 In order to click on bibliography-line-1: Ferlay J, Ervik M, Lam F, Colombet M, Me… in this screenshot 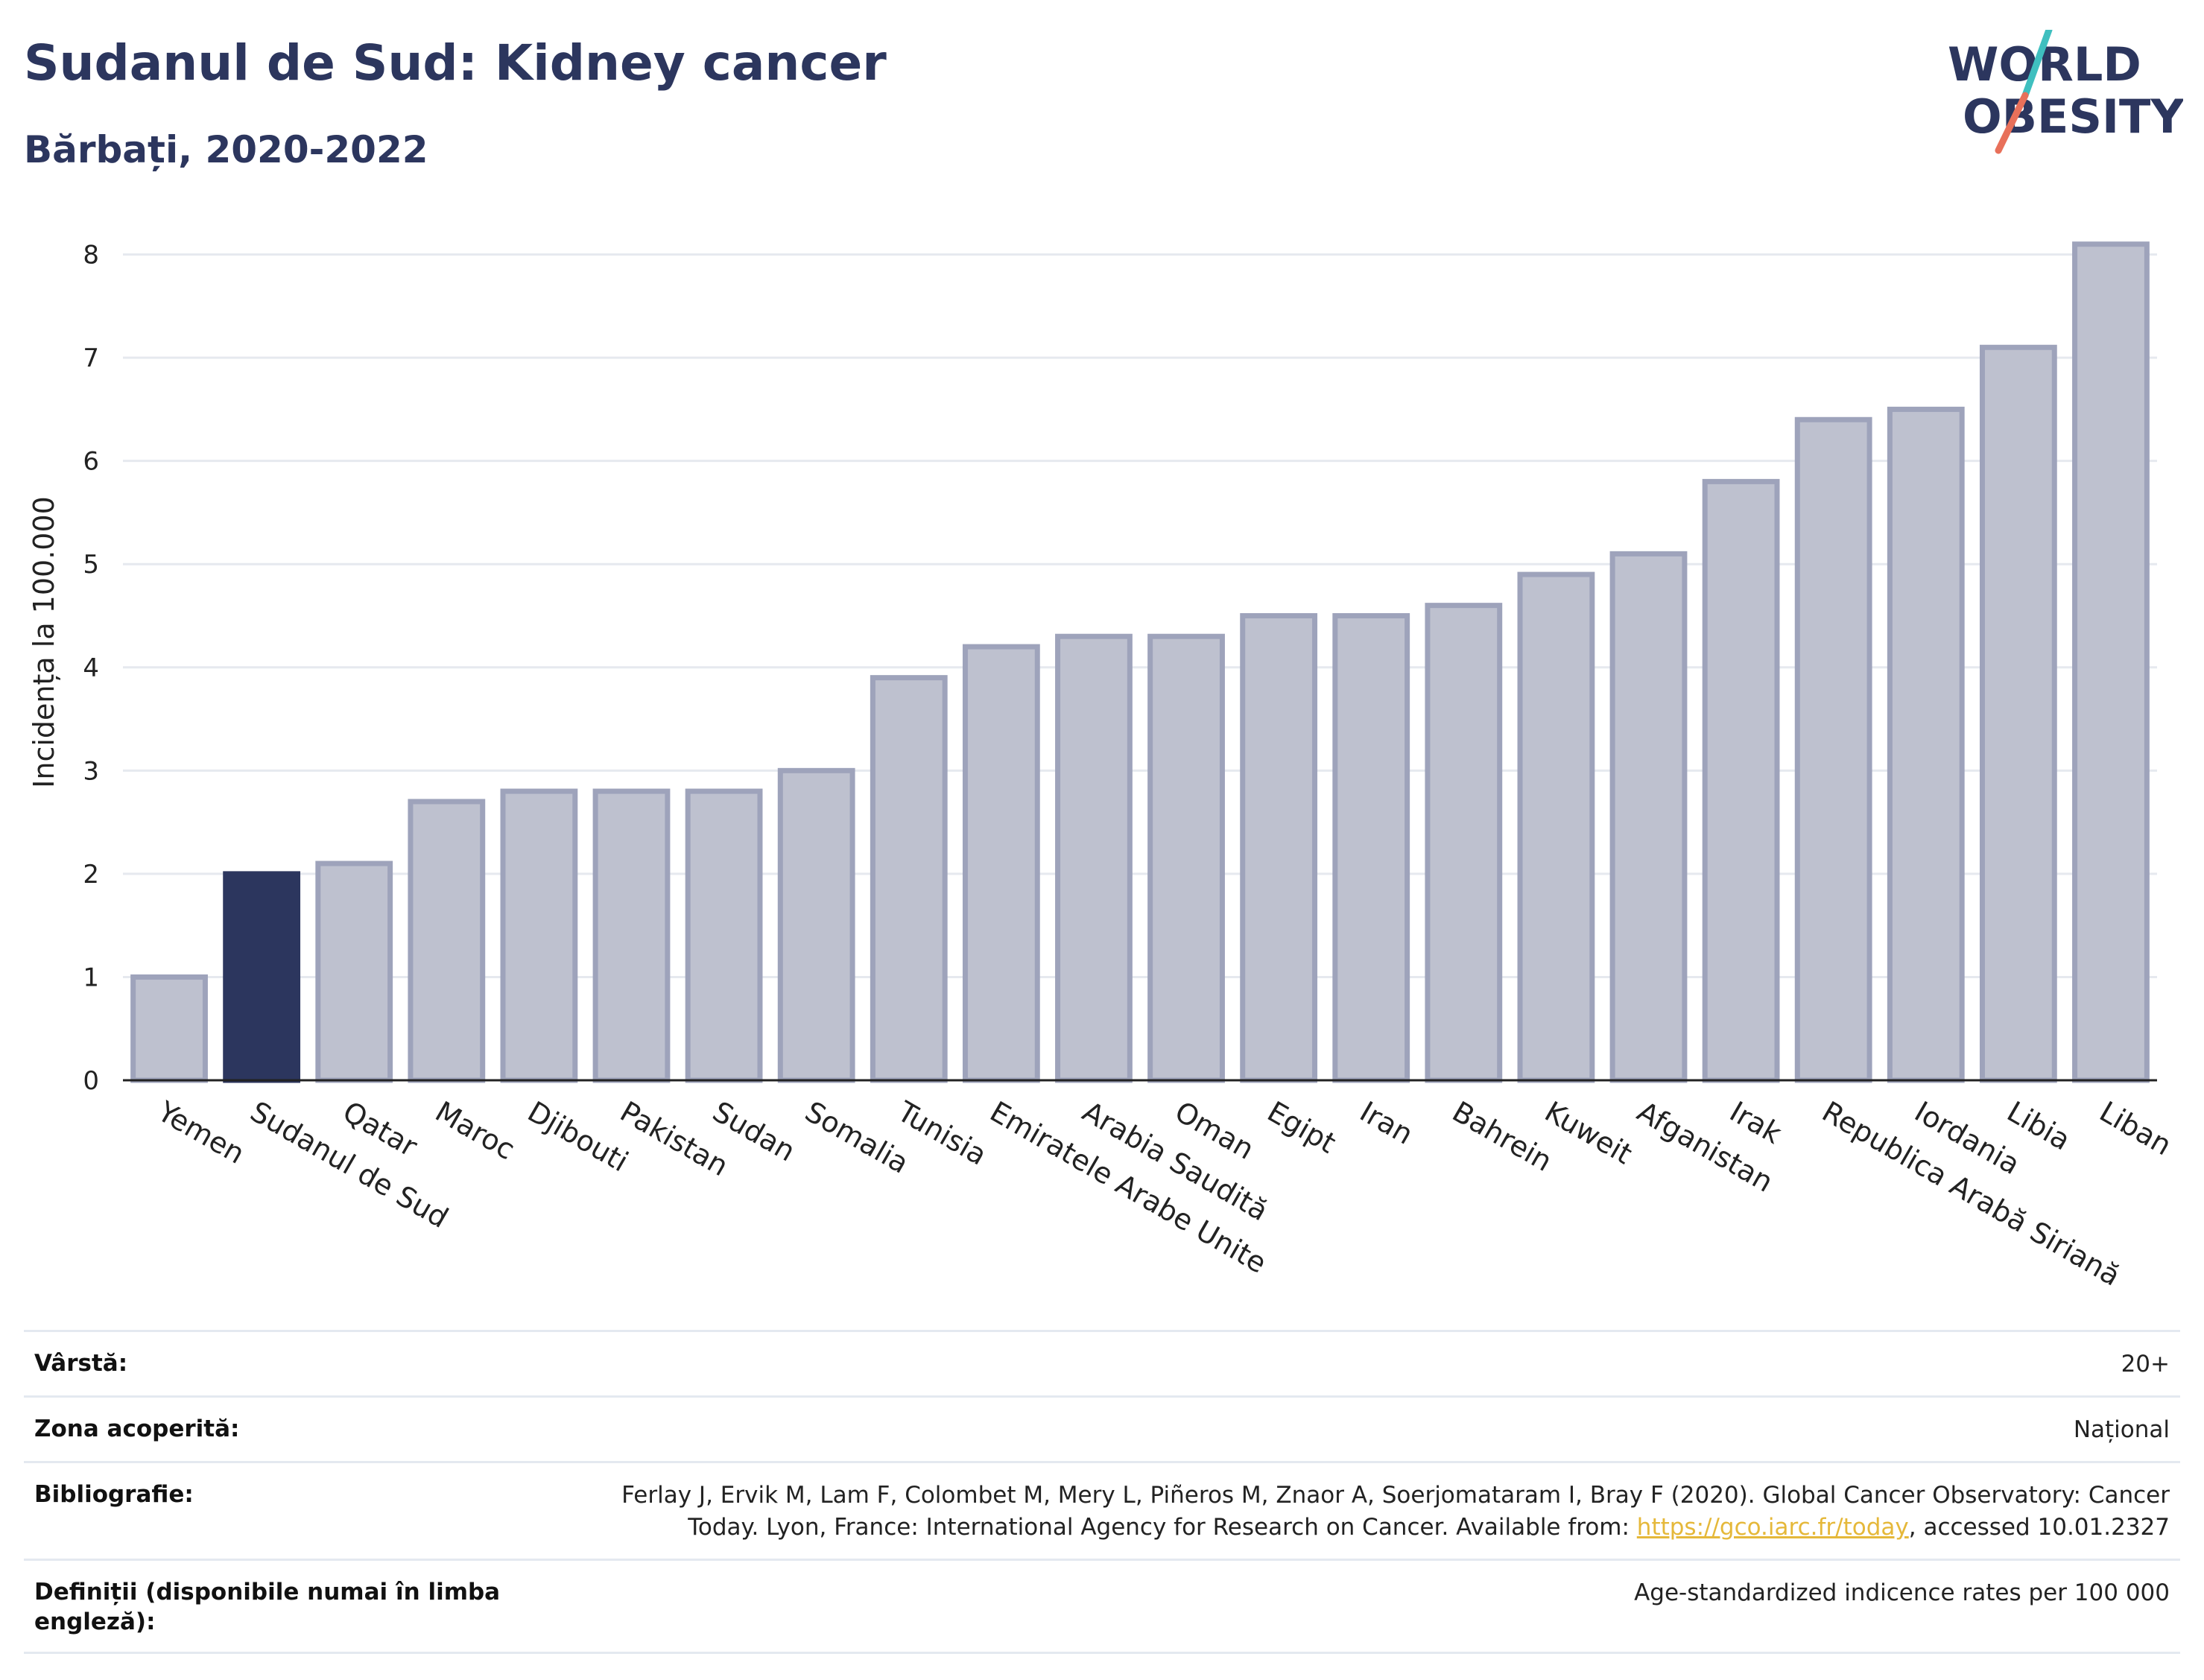, I will do `click(1395, 1495)`.